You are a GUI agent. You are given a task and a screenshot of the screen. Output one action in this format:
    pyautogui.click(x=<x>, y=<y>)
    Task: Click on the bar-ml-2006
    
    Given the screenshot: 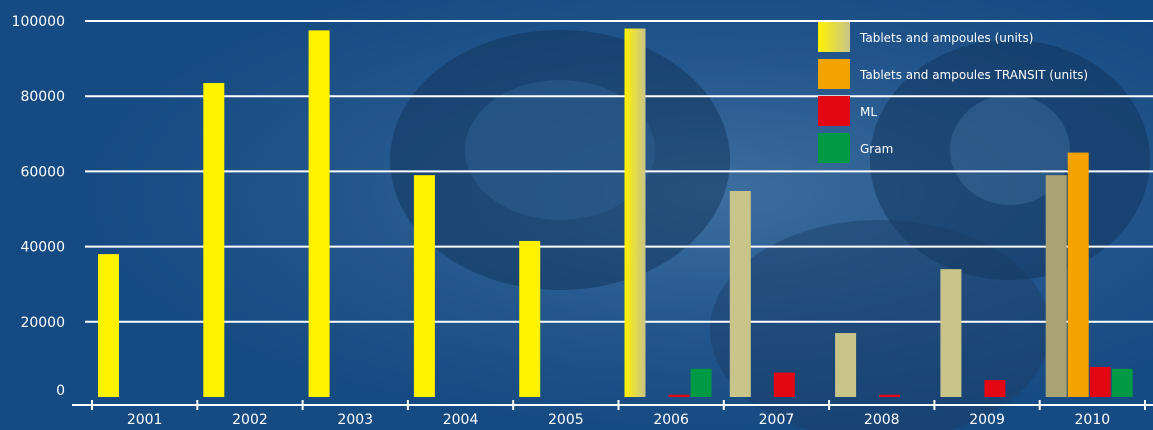 What is the action you would take?
    pyautogui.click(x=679, y=395)
    